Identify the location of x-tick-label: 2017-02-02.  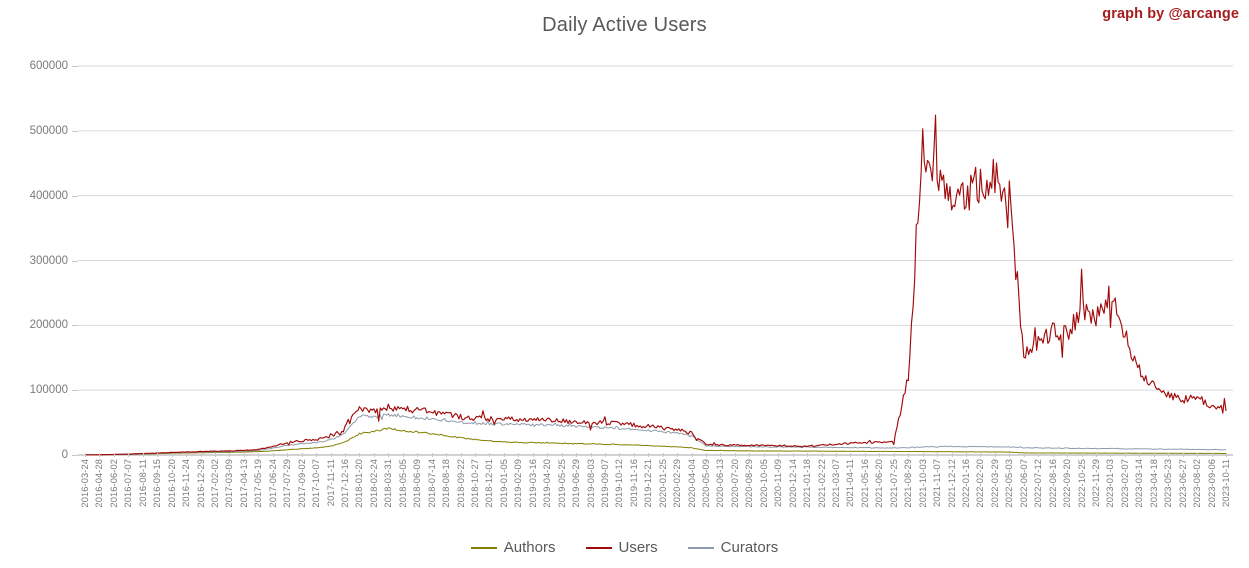
(214, 483).